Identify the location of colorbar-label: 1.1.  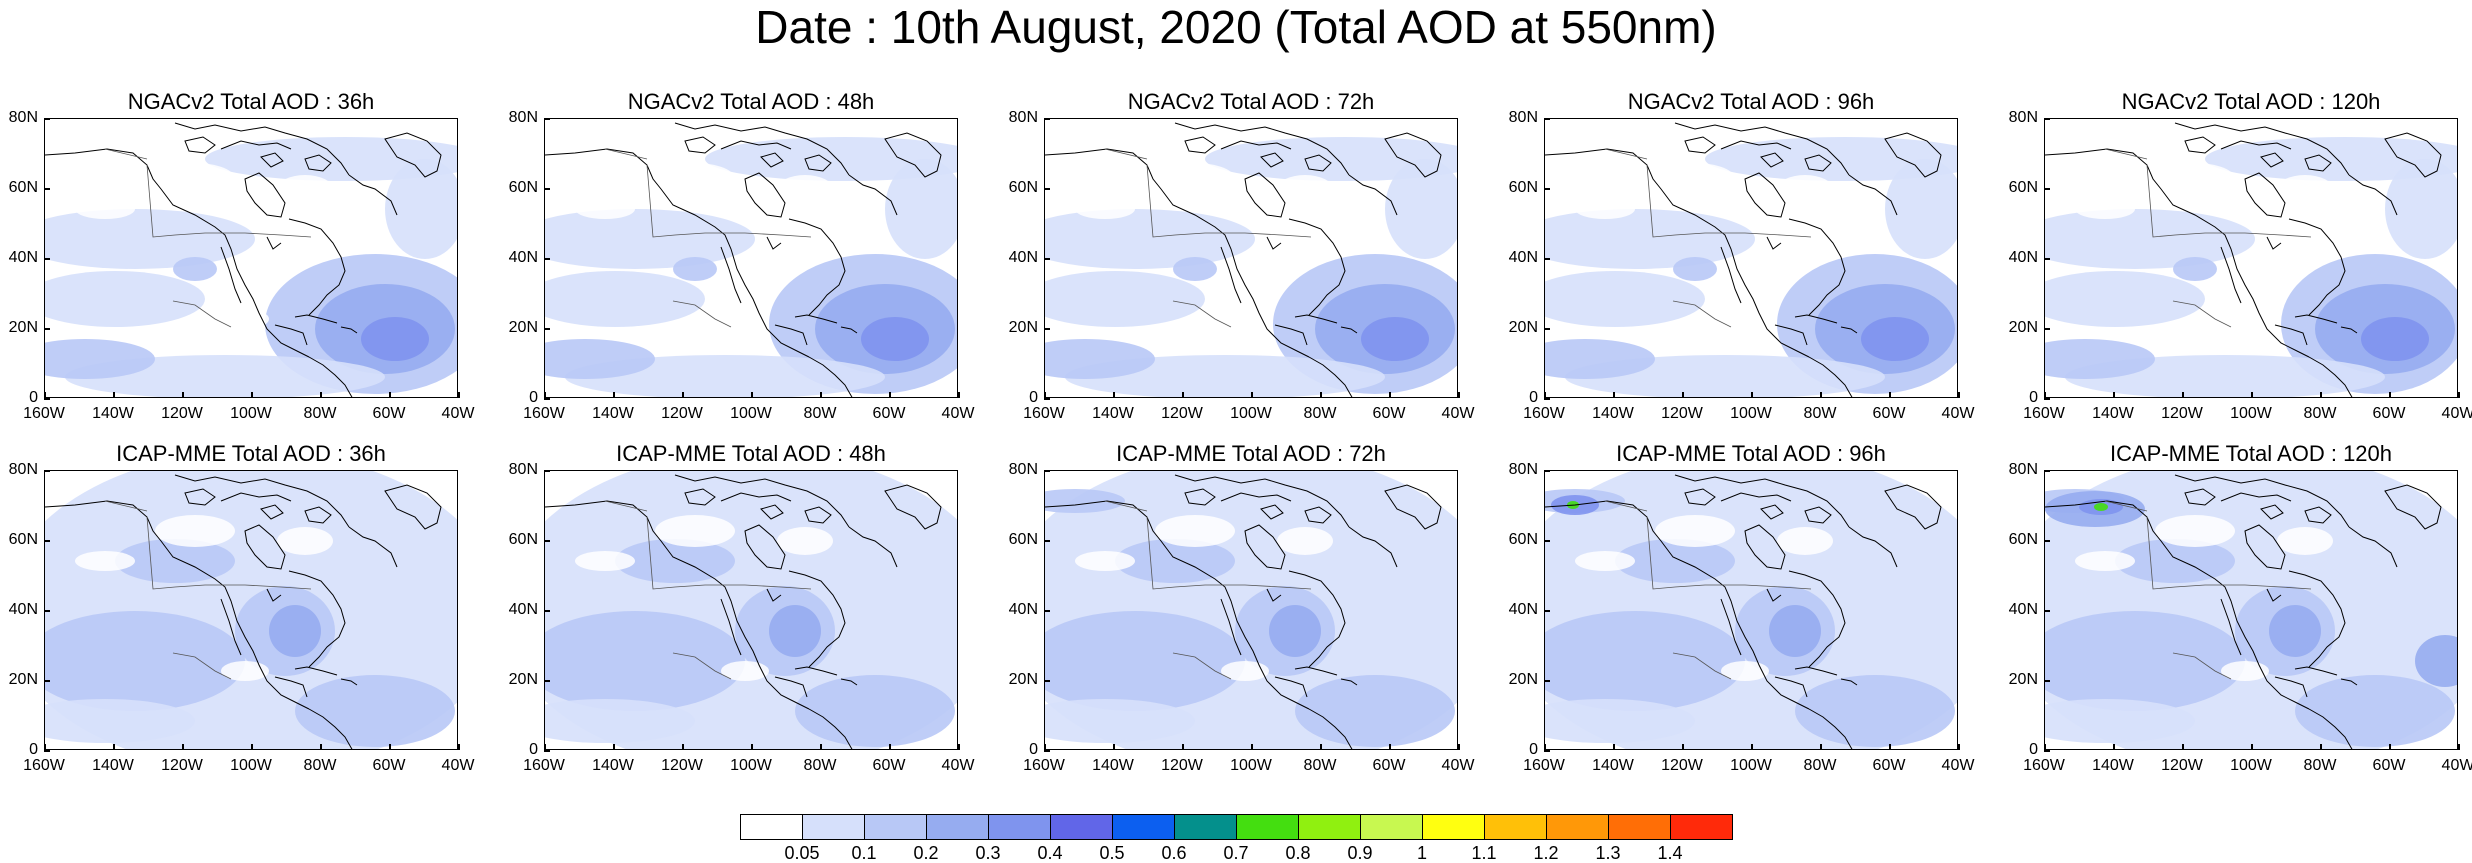
(1484, 853).